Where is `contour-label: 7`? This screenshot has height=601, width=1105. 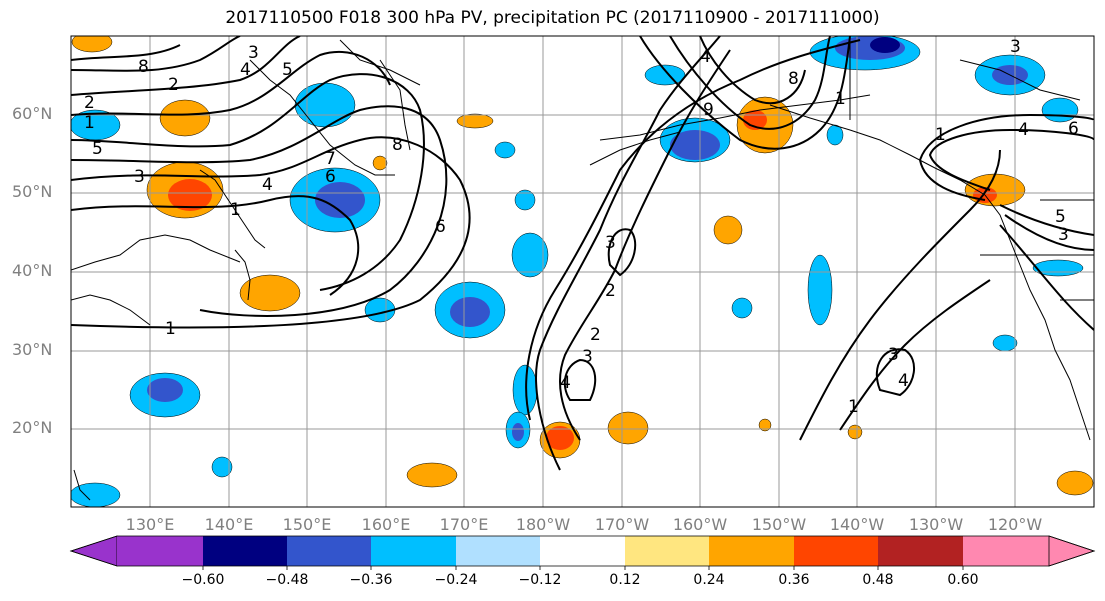 contour-label: 7 is located at coordinates (330, 159).